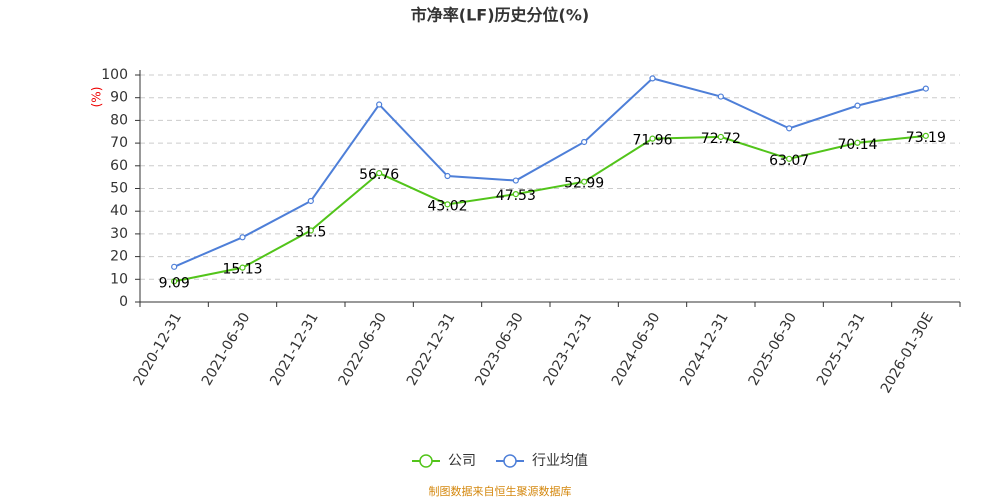 The width and height of the screenshot is (1000, 500). I want to click on x-tick-label: 2025-06-30, so click(773, 349).